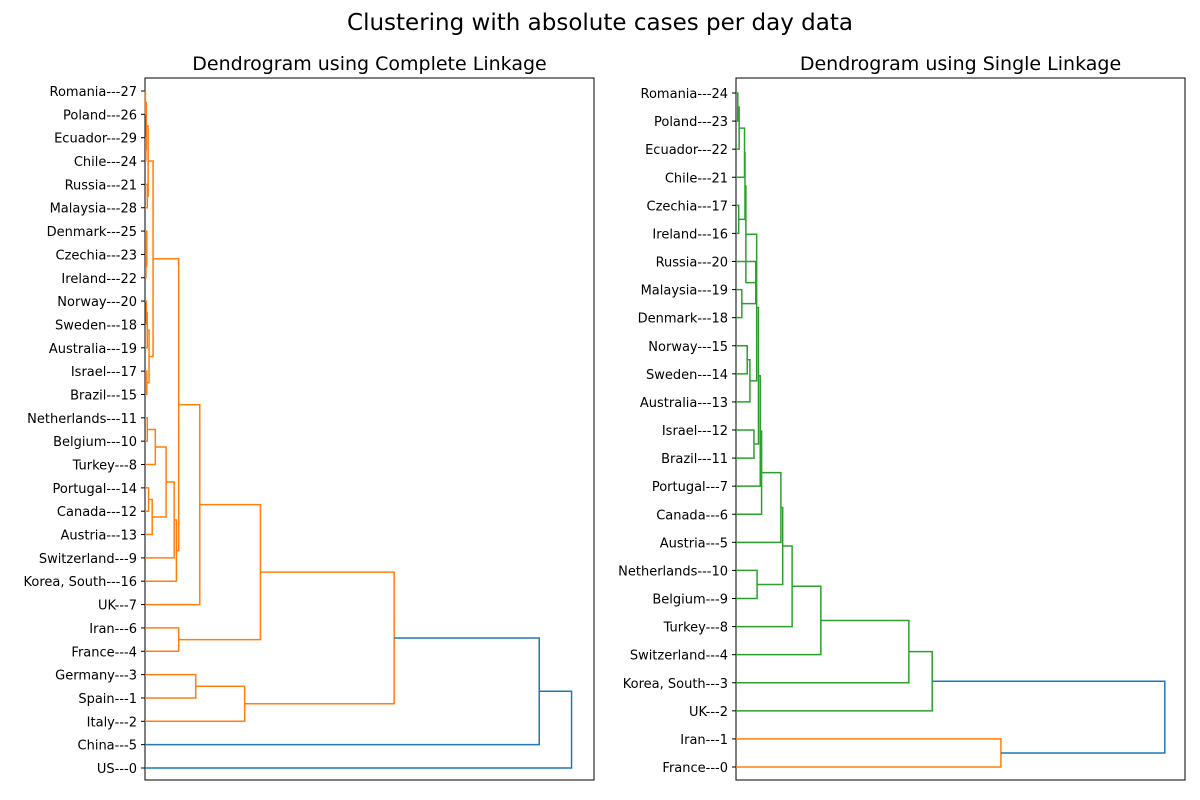  What do you see at coordinates (694, 543) in the screenshot?
I see `leaf-label: Austria---5` at bounding box center [694, 543].